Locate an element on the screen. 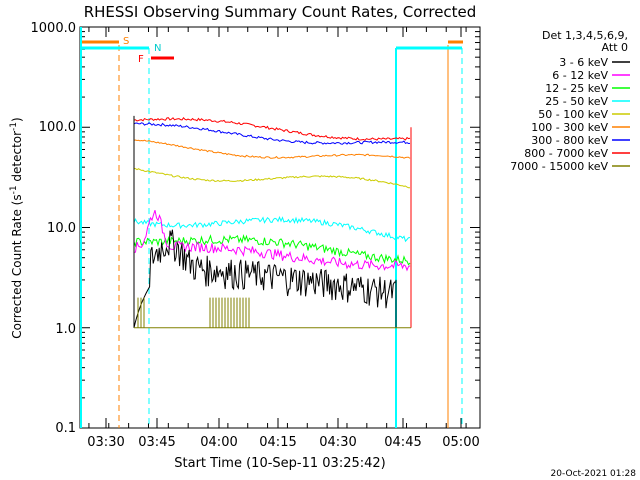 This screenshot has height=480, width=640. legend-entry: 7000 - 15000 keV is located at coordinates (570, 166).